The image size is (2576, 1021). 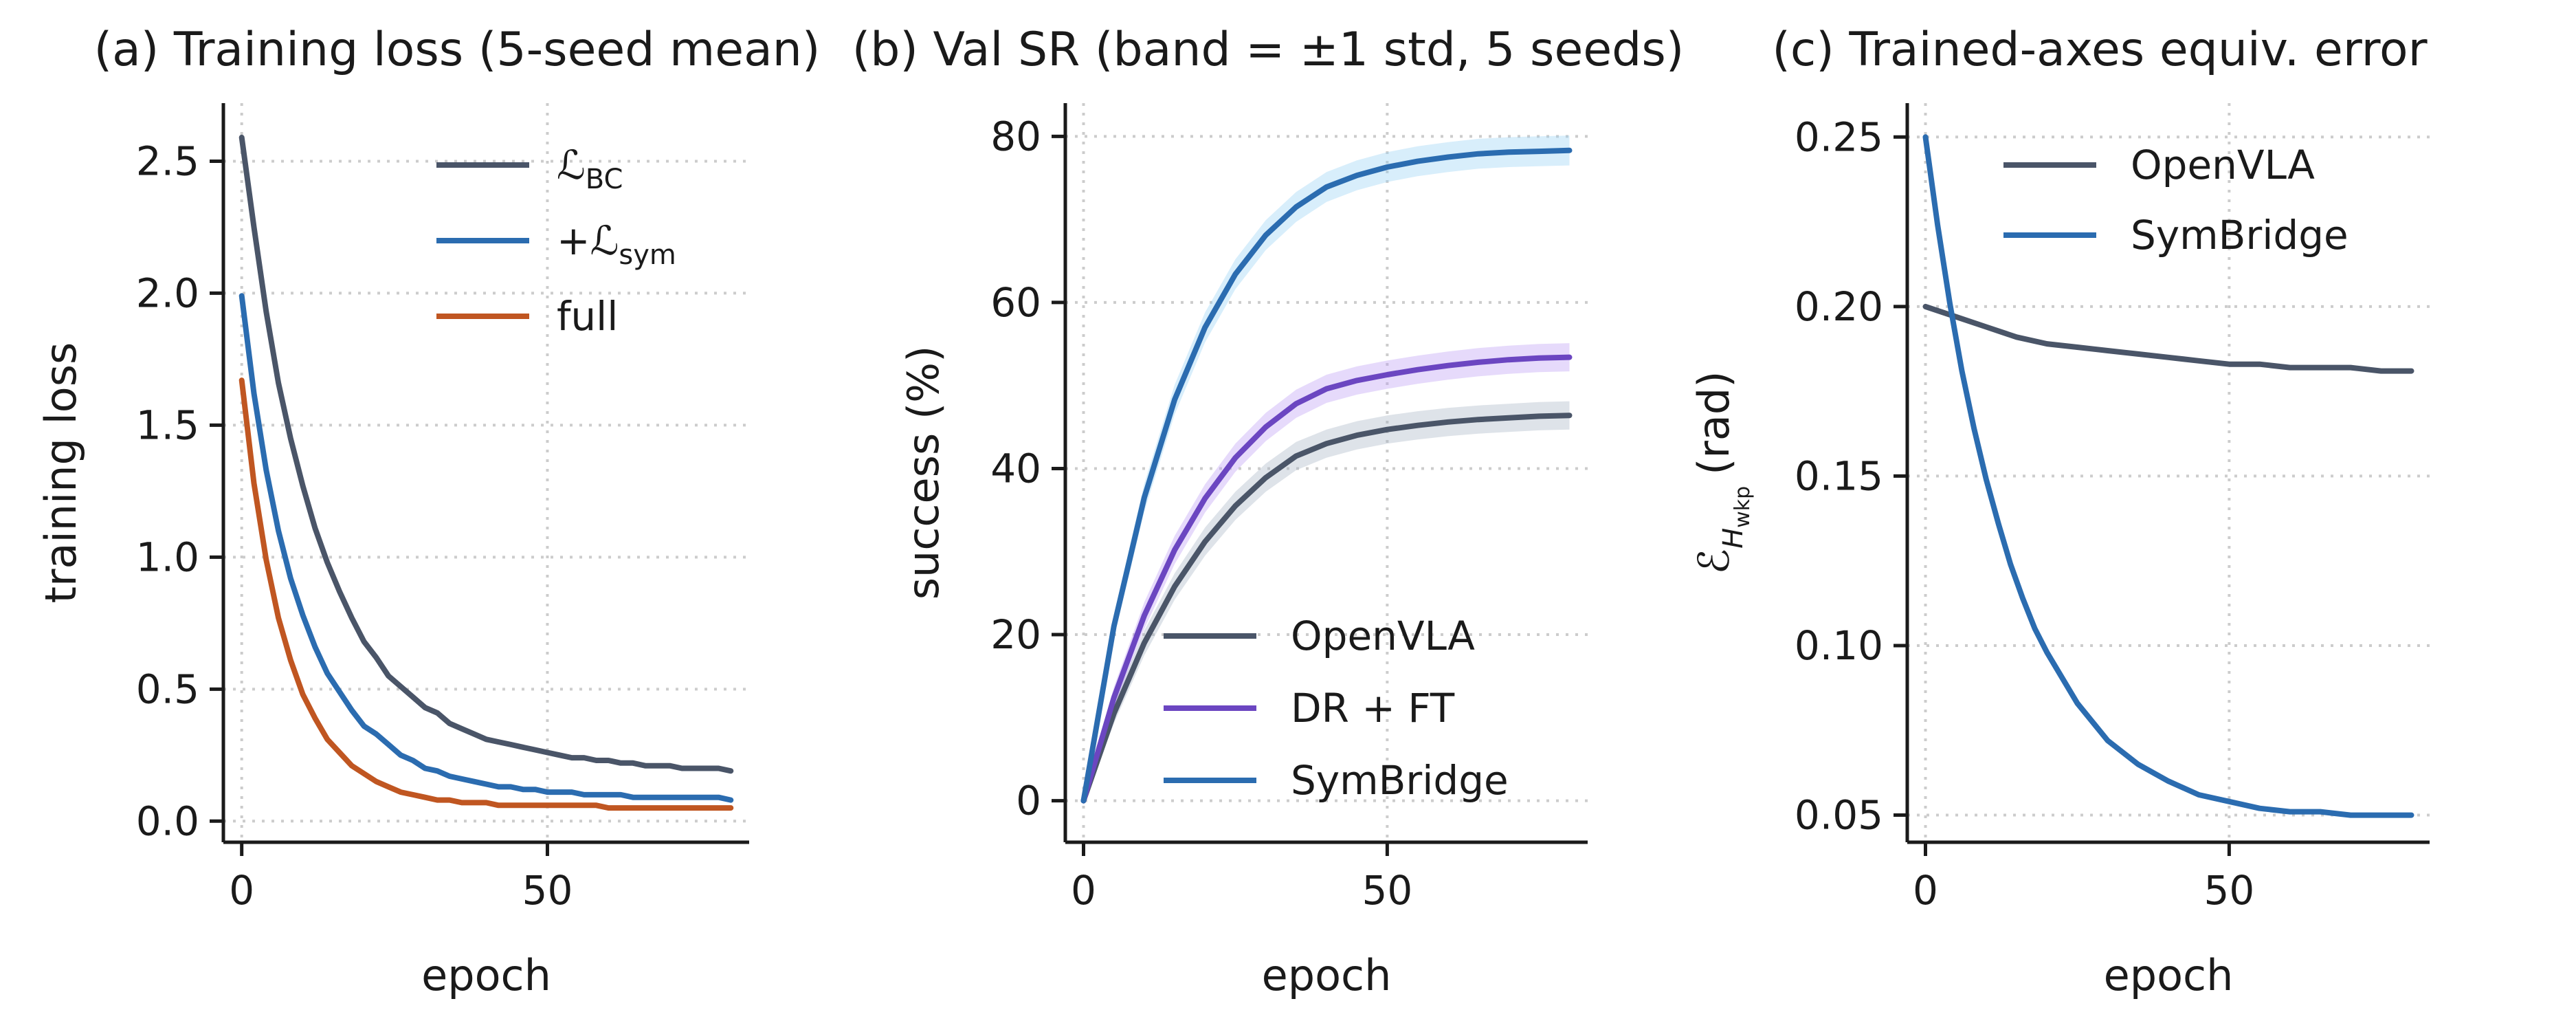 I want to click on ylabel-sub: H, so click(x=1734, y=538).